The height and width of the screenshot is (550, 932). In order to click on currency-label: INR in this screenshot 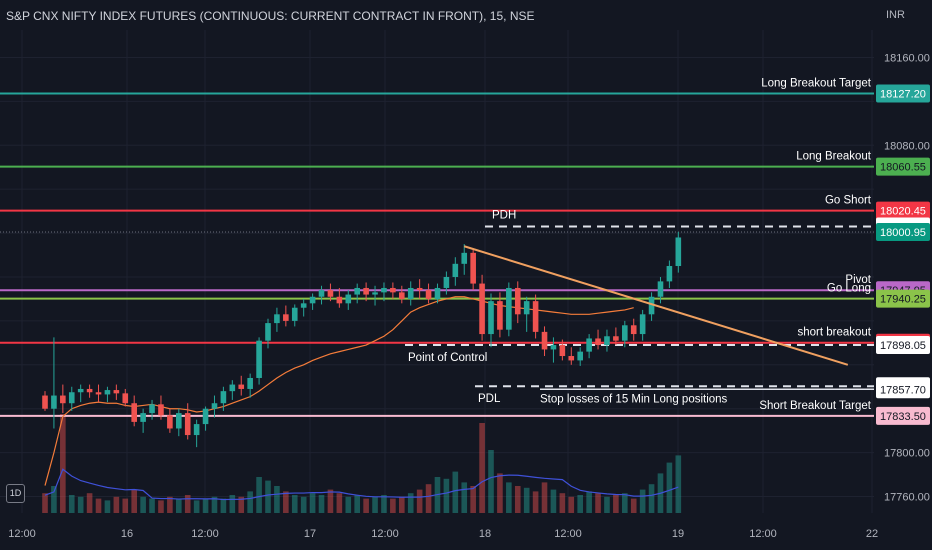, I will do `click(895, 15)`.